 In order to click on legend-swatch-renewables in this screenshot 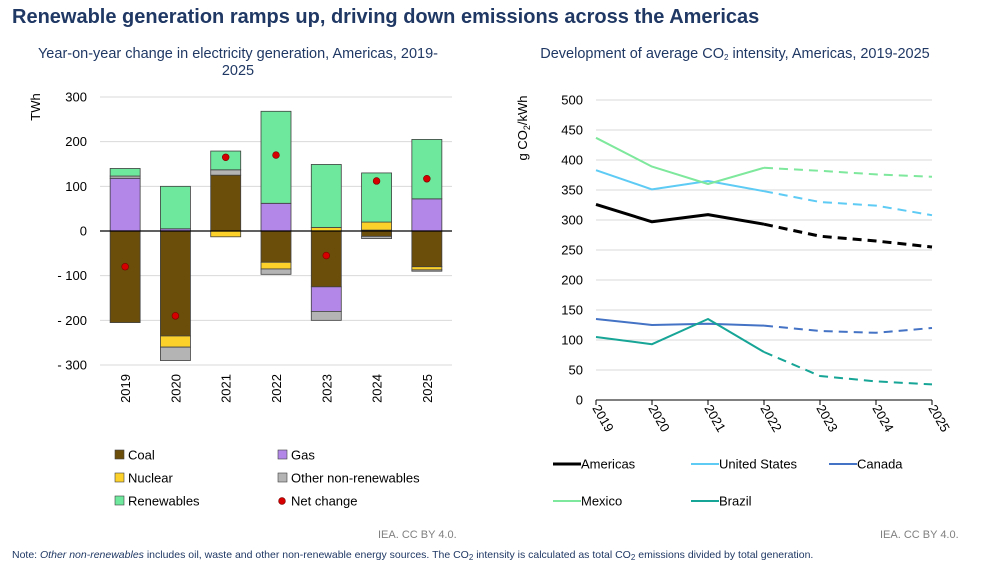, I will do `click(119, 500)`.